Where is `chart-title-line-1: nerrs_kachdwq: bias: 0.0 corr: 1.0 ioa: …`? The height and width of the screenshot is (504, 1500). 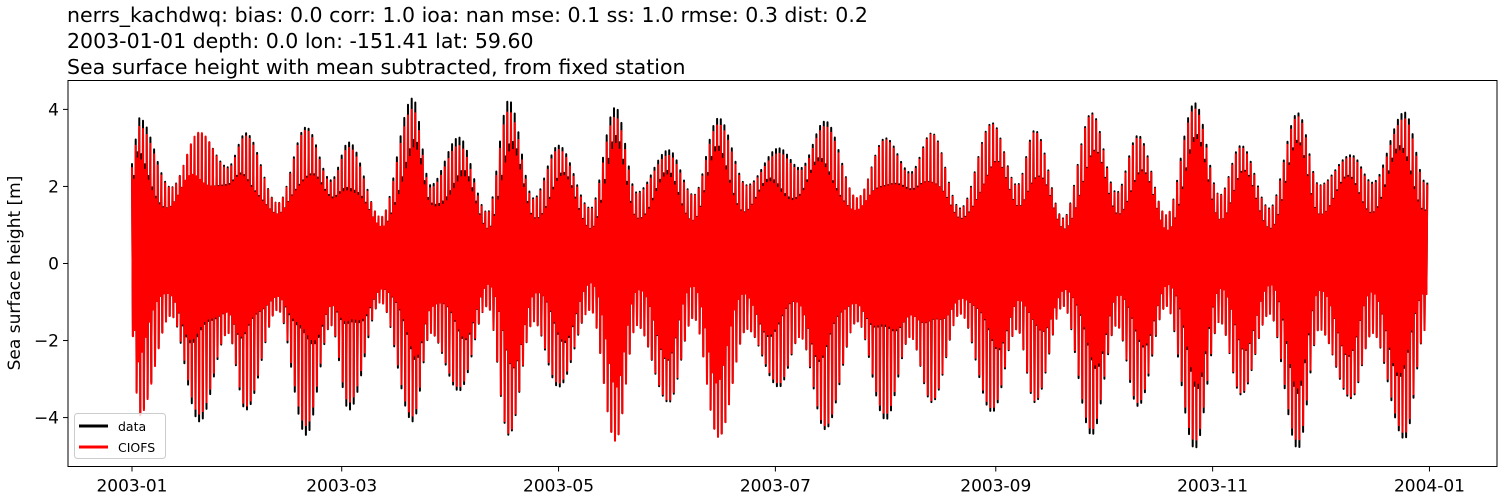
chart-title-line-1: nerrs_kachdwq: bias: 0.0 corr: 1.0 ioa: … is located at coordinates (467, 15).